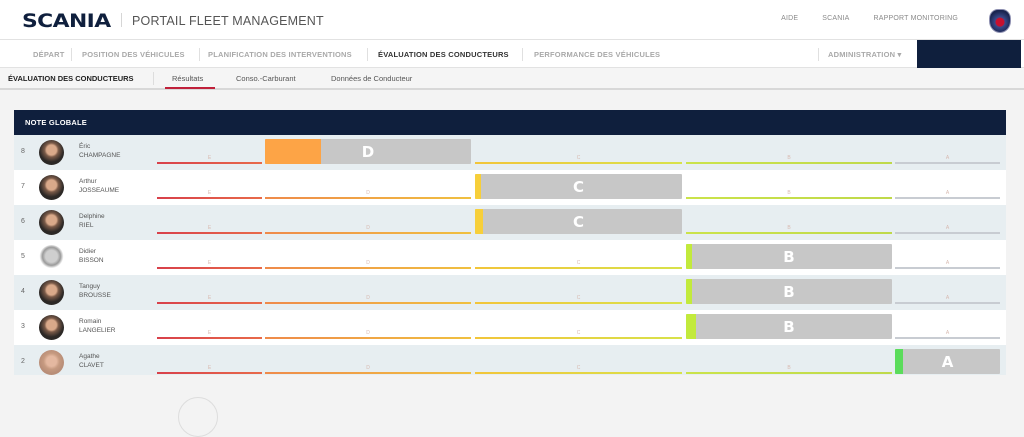 Image resolution: width=1024 pixels, height=437 pixels. What do you see at coordinates (510, 152) in the screenshot?
I see `driver-row: 8 Éric CHAMPAGNE E D C B A` at bounding box center [510, 152].